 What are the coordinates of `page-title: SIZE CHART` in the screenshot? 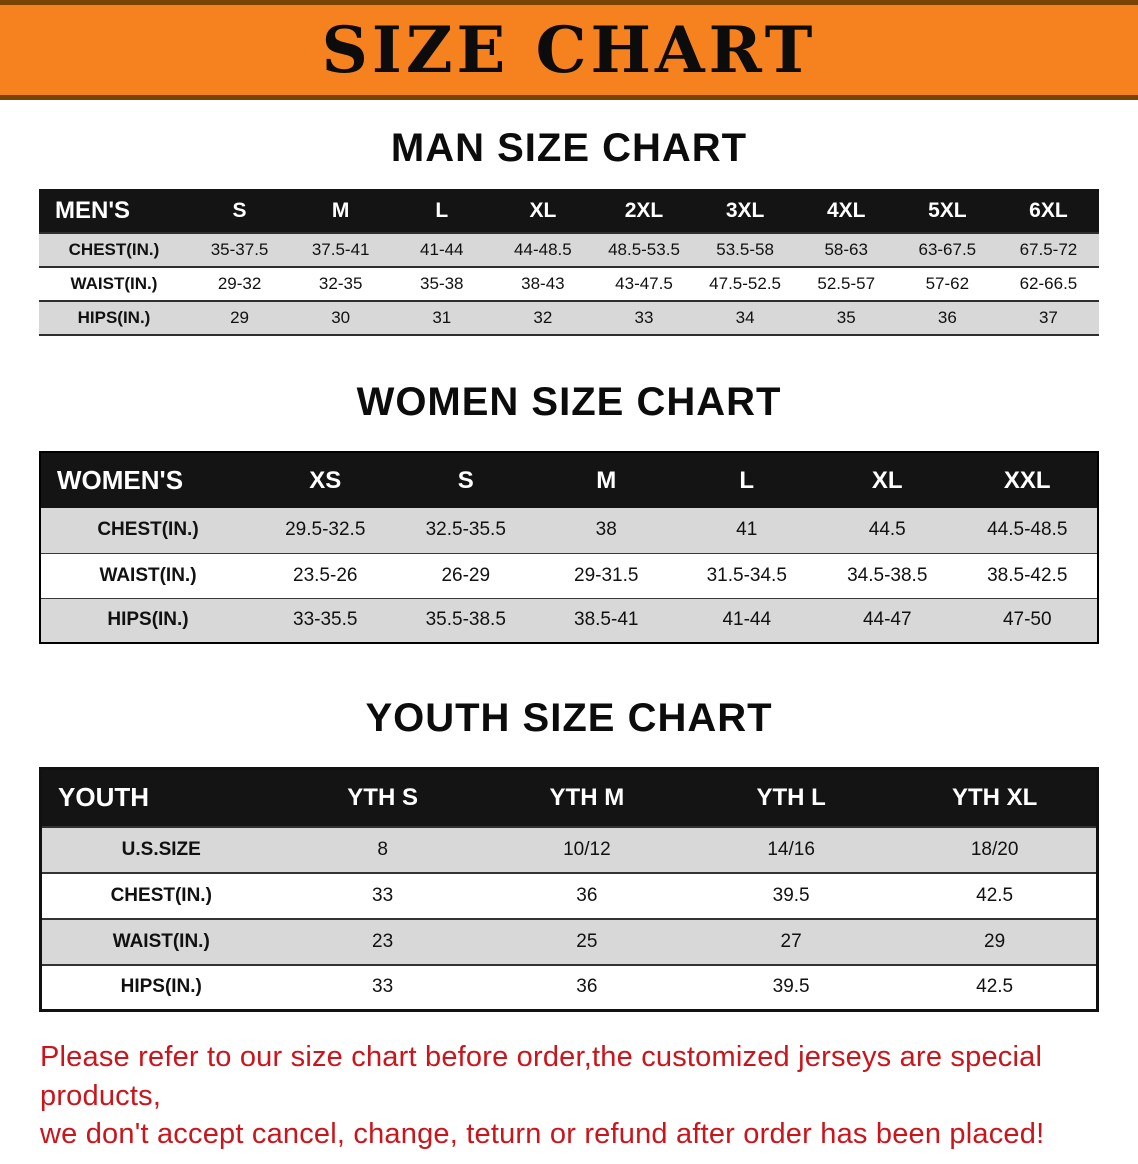 It's located at (569, 50).